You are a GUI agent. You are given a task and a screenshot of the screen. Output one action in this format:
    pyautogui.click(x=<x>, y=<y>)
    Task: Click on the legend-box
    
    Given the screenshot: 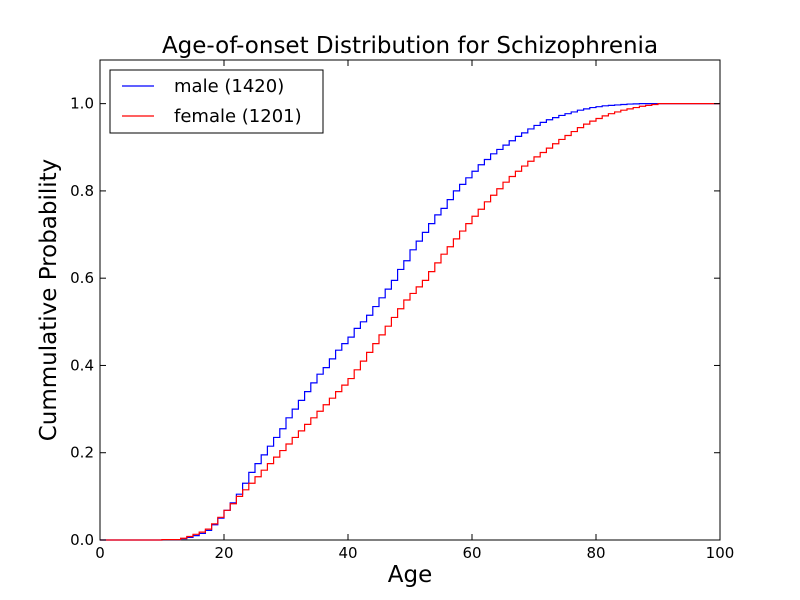 What is the action you would take?
    pyautogui.click(x=216, y=101)
    